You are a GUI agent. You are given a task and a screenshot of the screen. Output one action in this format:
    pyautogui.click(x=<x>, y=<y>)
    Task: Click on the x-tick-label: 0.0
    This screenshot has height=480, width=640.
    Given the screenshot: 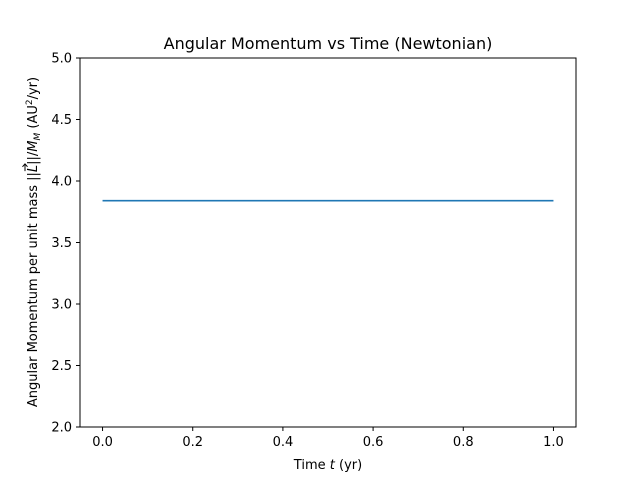 What is the action you would take?
    pyautogui.click(x=102, y=442)
    